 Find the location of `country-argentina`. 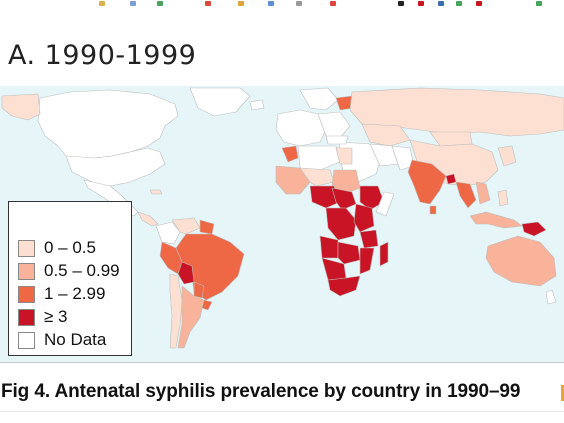

country-argentina is located at coordinates (191, 317).